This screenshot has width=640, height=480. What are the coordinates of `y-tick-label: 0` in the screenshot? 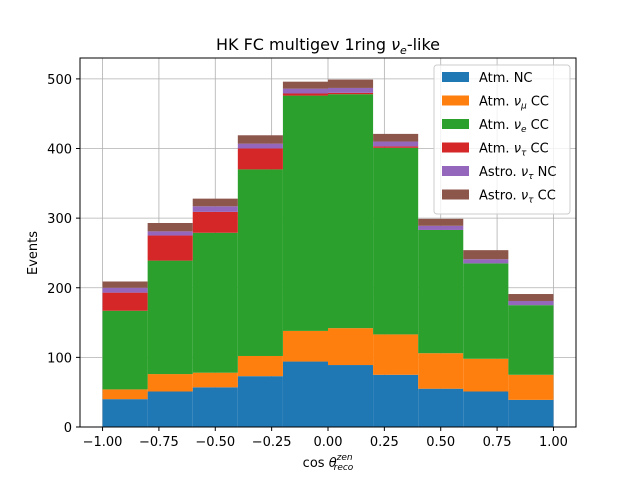 It's located at (68, 428).